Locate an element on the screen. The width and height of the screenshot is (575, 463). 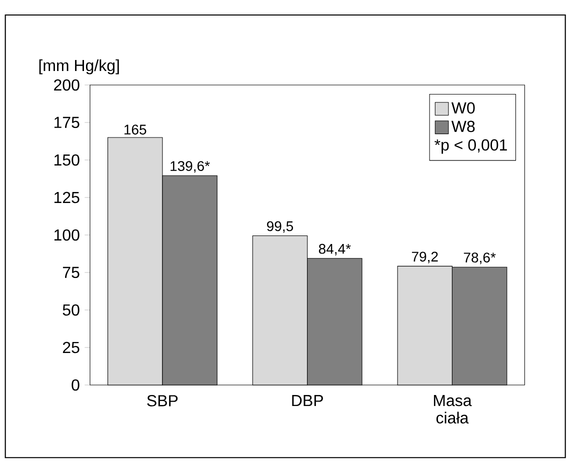
y-tick-label: 100 is located at coordinates (67, 235).